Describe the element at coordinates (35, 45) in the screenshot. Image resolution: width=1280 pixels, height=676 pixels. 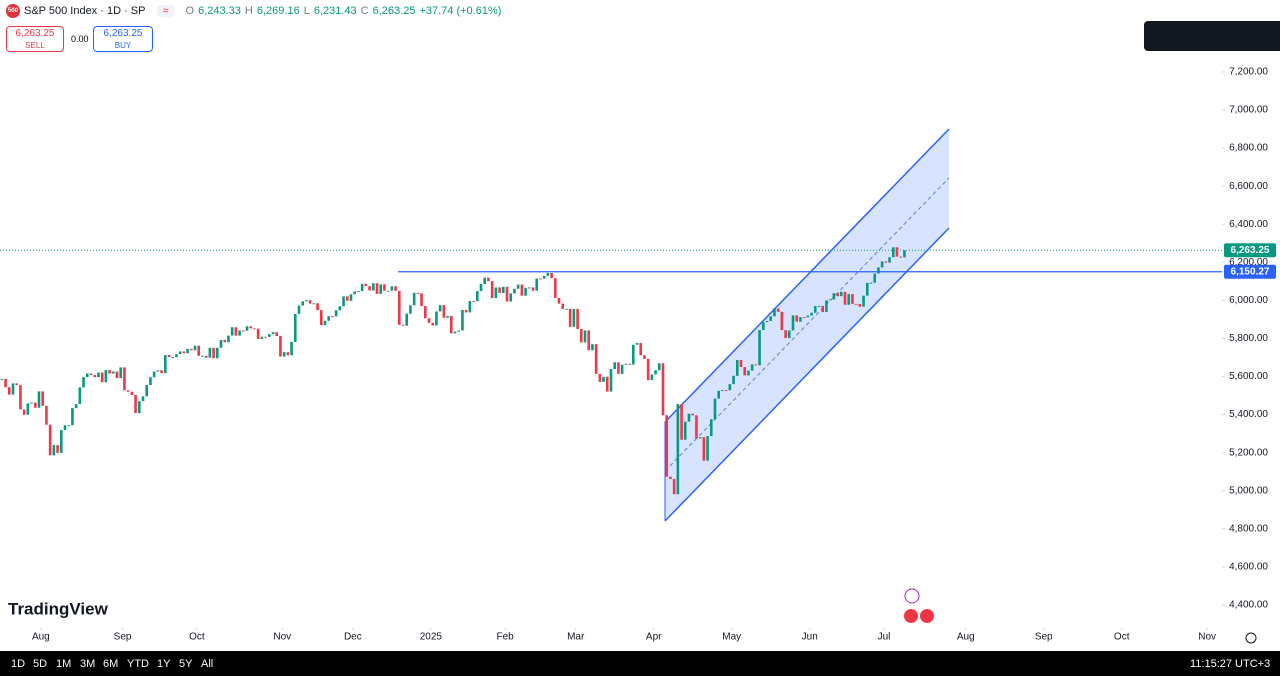
I see `sell-label: SELL` at that location.